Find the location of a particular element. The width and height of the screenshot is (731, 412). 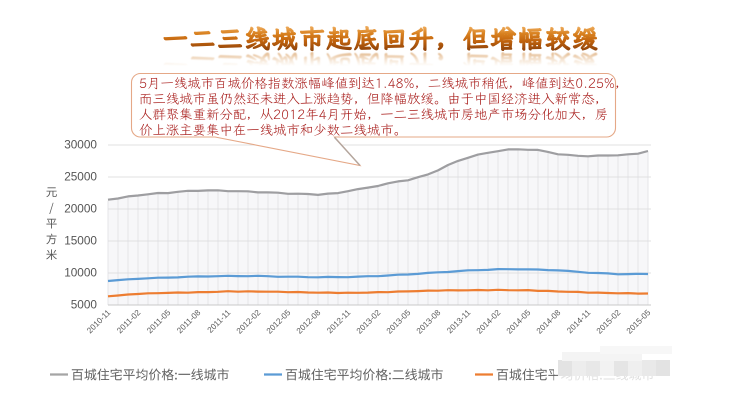

svg-text: 20000 is located at coordinates (80, 209).